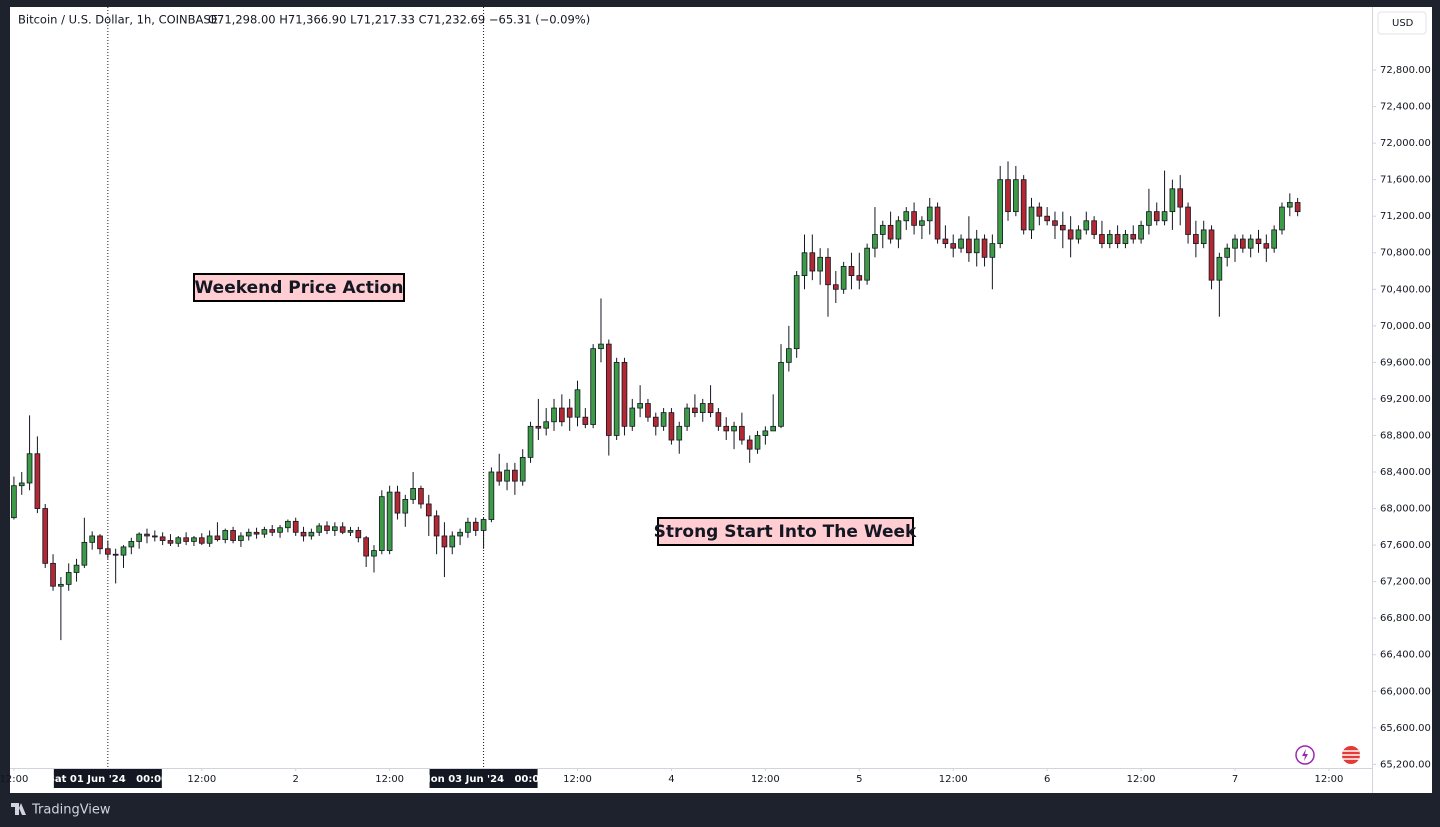 The width and height of the screenshot is (1440, 827). I want to click on x-tick-label: 2, so click(296, 779).